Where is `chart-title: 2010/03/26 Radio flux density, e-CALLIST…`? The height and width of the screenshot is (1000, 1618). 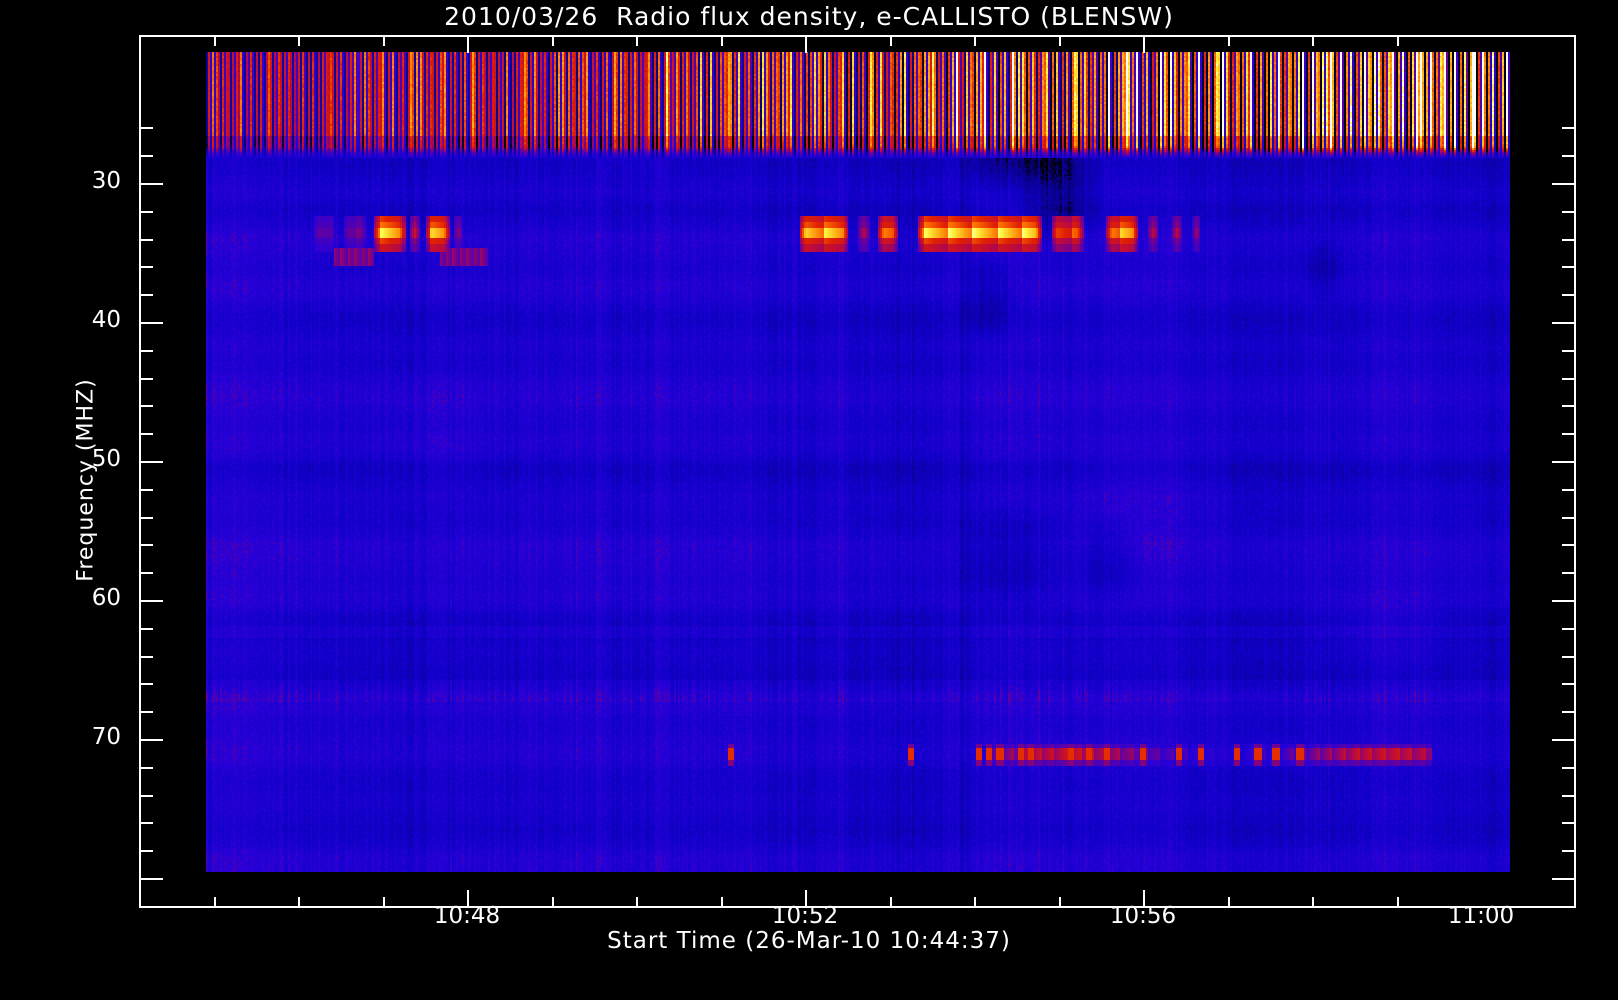 chart-title: 2010/03/26 Radio flux density, e-CALLIST… is located at coordinates (809, 16).